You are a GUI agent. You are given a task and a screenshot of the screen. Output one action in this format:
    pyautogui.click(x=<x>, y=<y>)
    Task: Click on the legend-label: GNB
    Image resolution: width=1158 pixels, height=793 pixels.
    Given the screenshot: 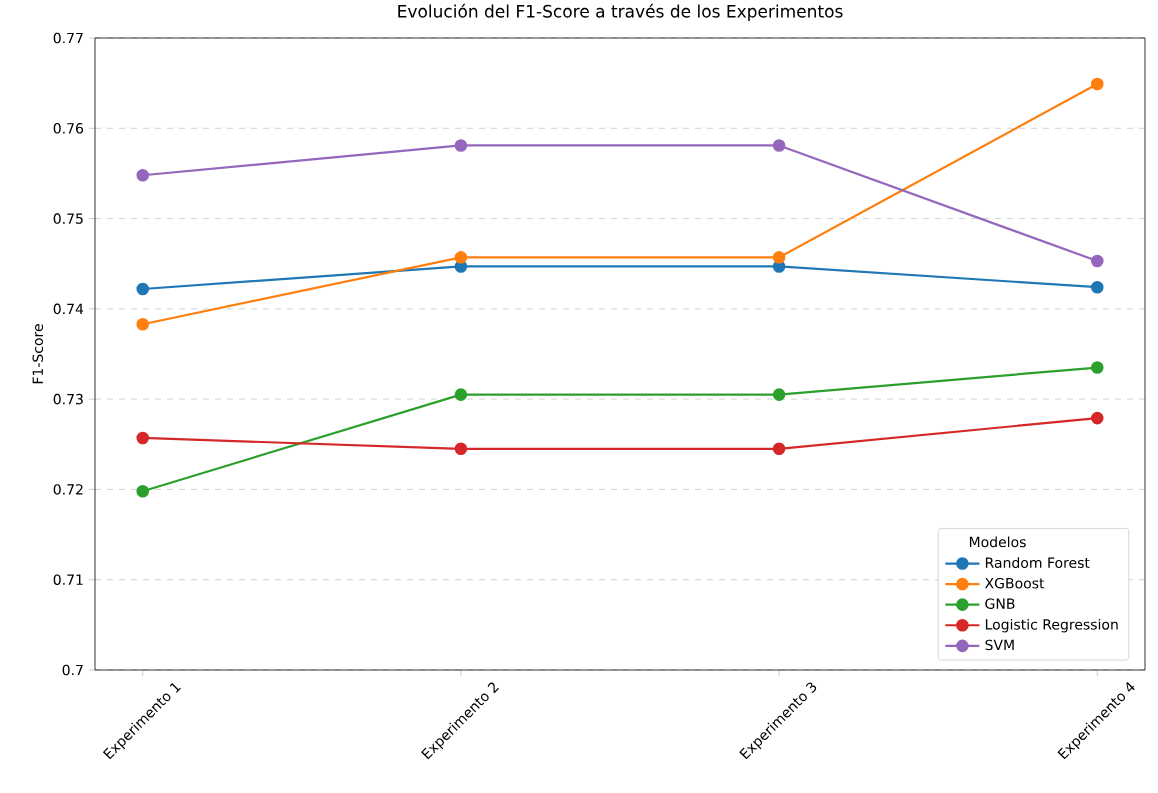 What is the action you would take?
    pyautogui.click(x=1000, y=603)
    